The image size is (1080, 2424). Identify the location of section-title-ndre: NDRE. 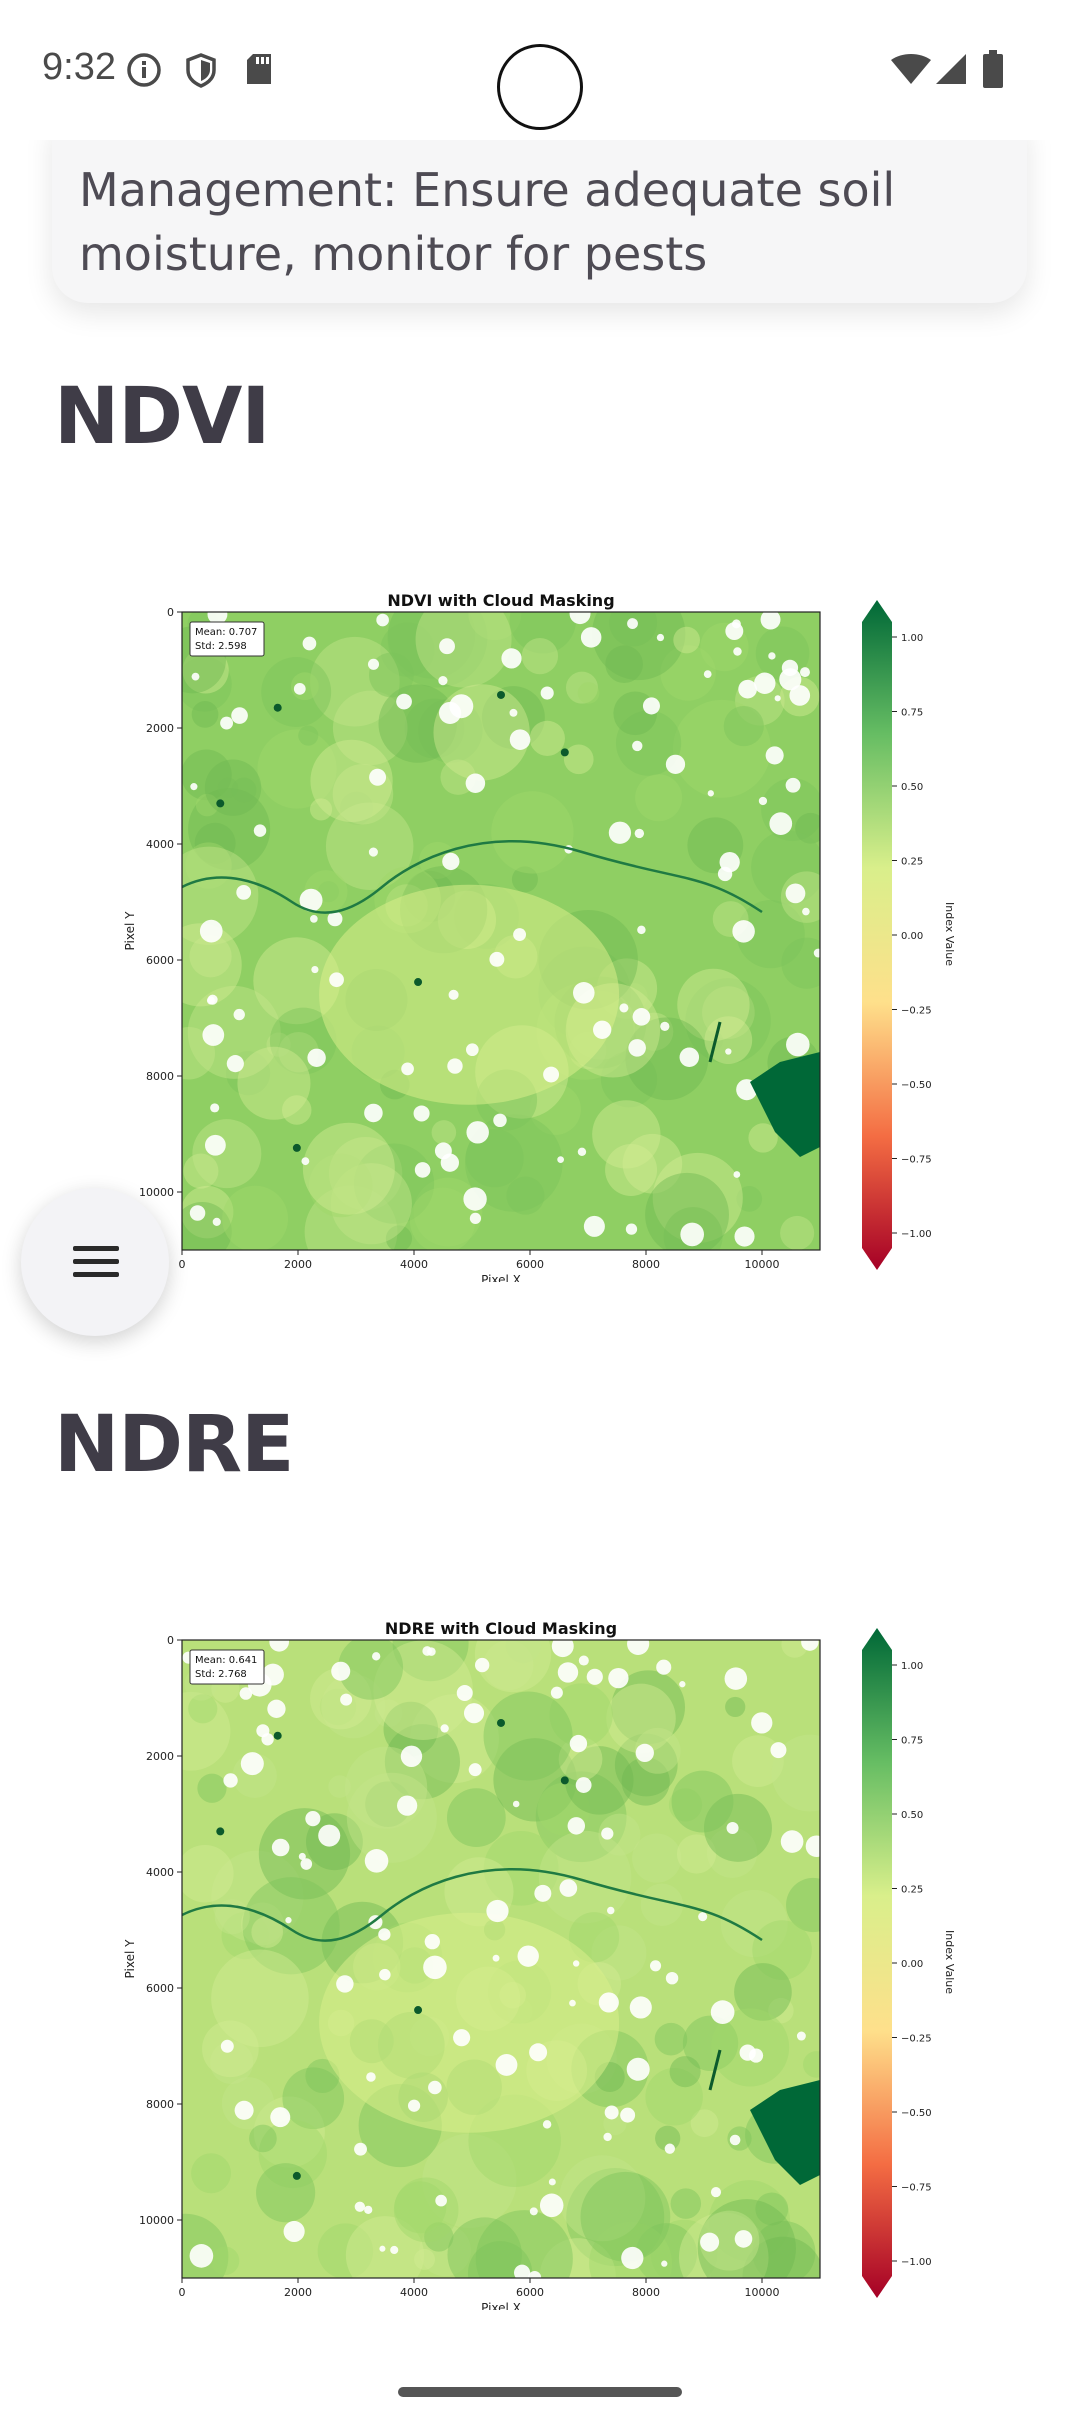
(174, 1445).